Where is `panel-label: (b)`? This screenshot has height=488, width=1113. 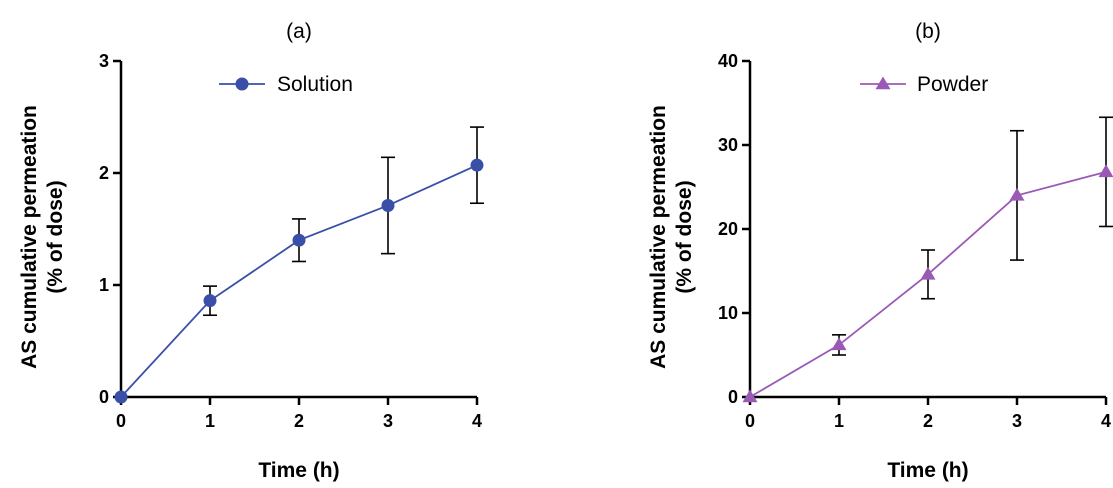 panel-label: (b) is located at coordinates (928, 31).